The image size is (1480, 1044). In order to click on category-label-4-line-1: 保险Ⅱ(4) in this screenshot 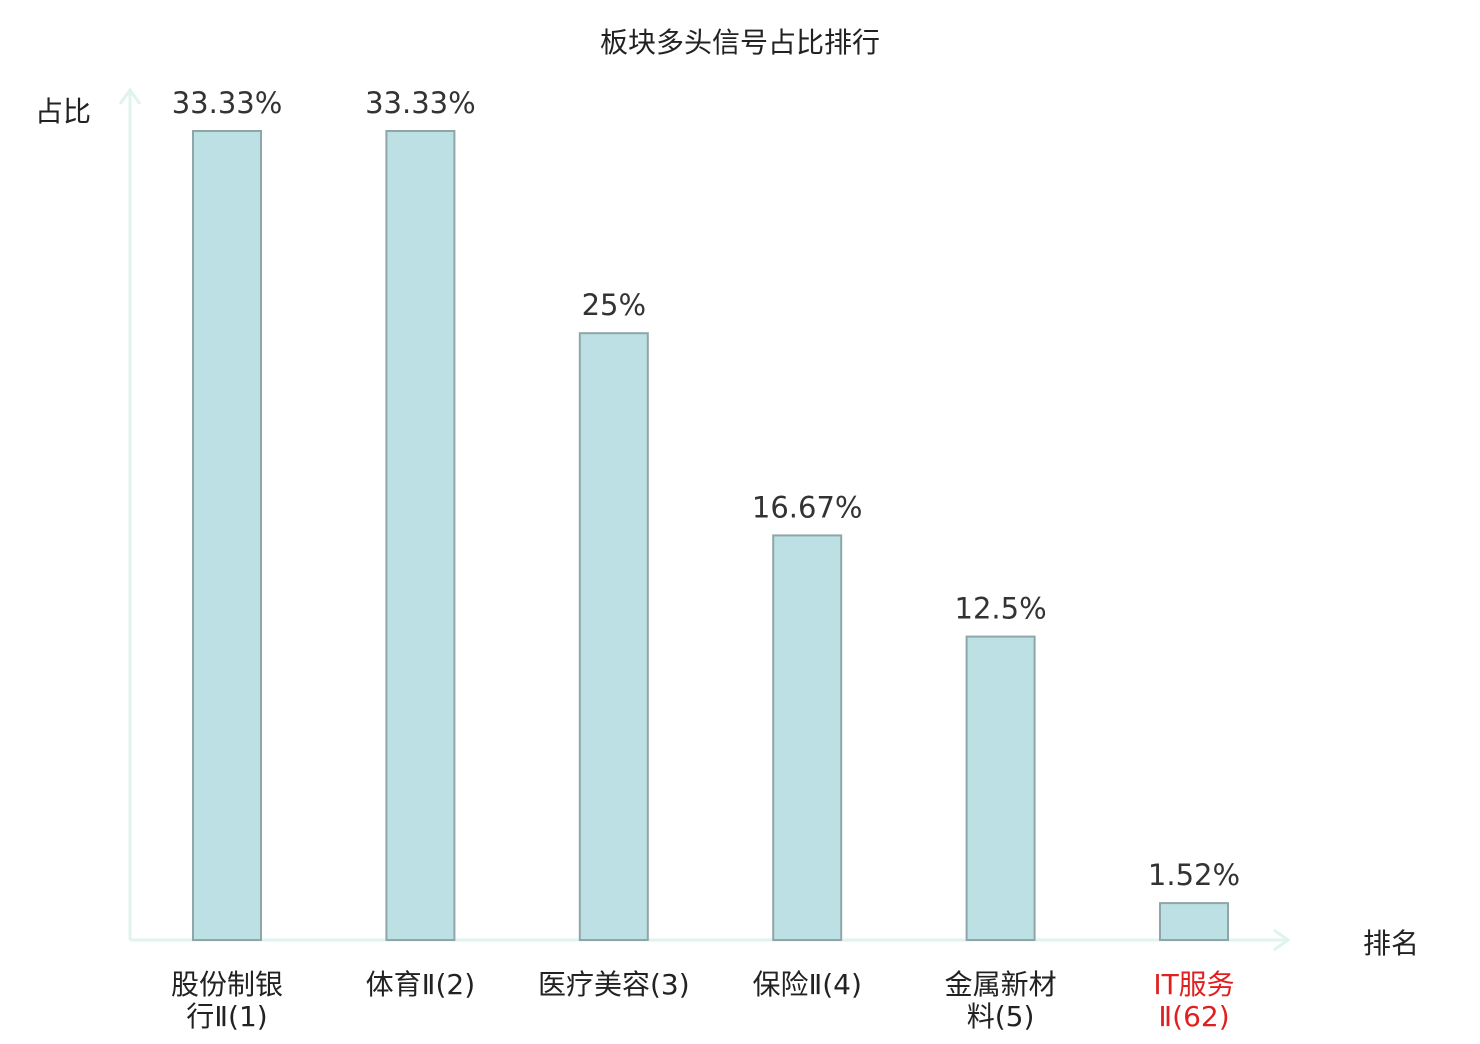, I will do `click(806, 984)`.